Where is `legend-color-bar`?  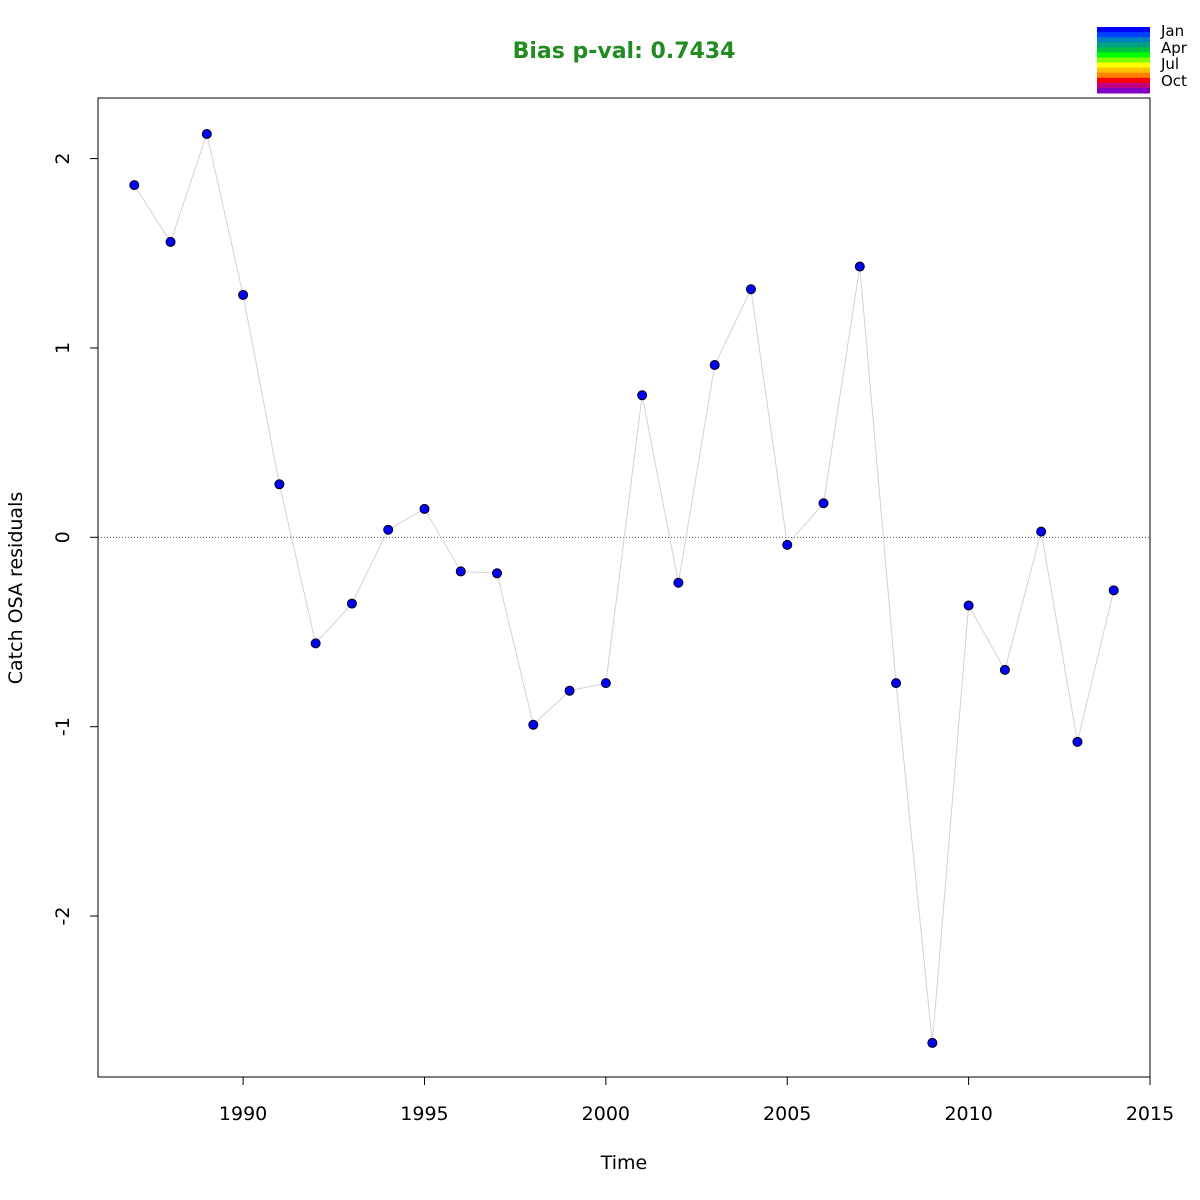 legend-color-bar is located at coordinates (1123, 60).